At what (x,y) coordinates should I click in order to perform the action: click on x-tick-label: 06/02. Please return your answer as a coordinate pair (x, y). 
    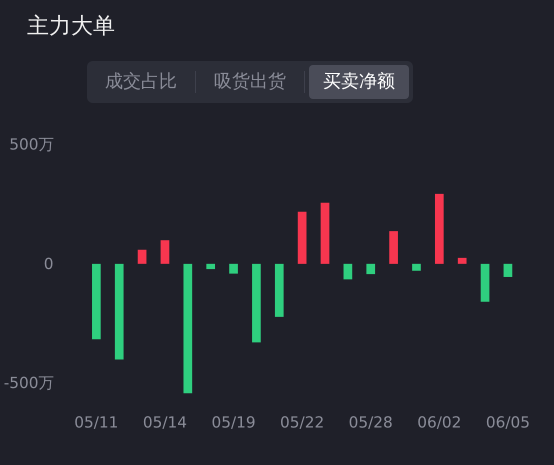
    Looking at the image, I should click on (439, 423).